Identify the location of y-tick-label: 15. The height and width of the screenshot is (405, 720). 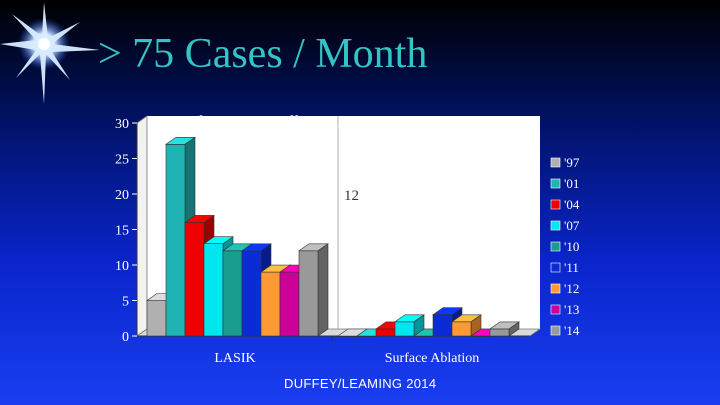
(122, 231).